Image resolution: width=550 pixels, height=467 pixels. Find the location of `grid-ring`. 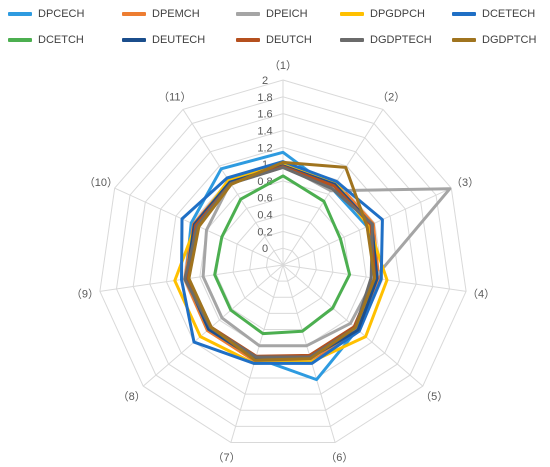

grid-ring is located at coordinates (283, 263).